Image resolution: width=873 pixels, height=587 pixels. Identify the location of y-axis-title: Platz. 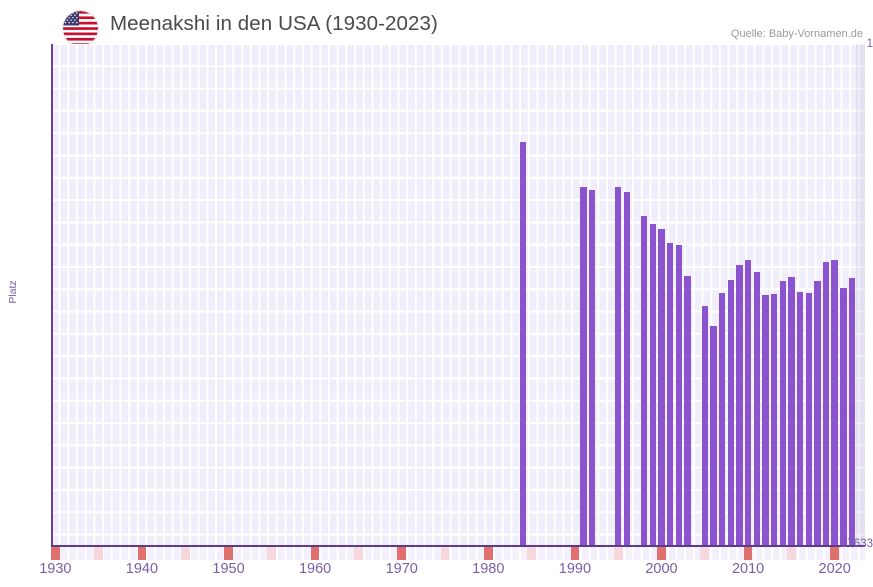
(13, 292).